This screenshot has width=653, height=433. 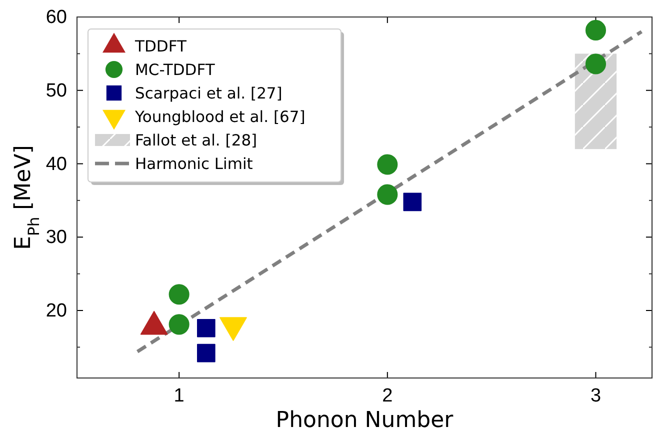 What do you see at coordinates (56, 164) in the screenshot?
I see `y-tick-label: 40` at bounding box center [56, 164].